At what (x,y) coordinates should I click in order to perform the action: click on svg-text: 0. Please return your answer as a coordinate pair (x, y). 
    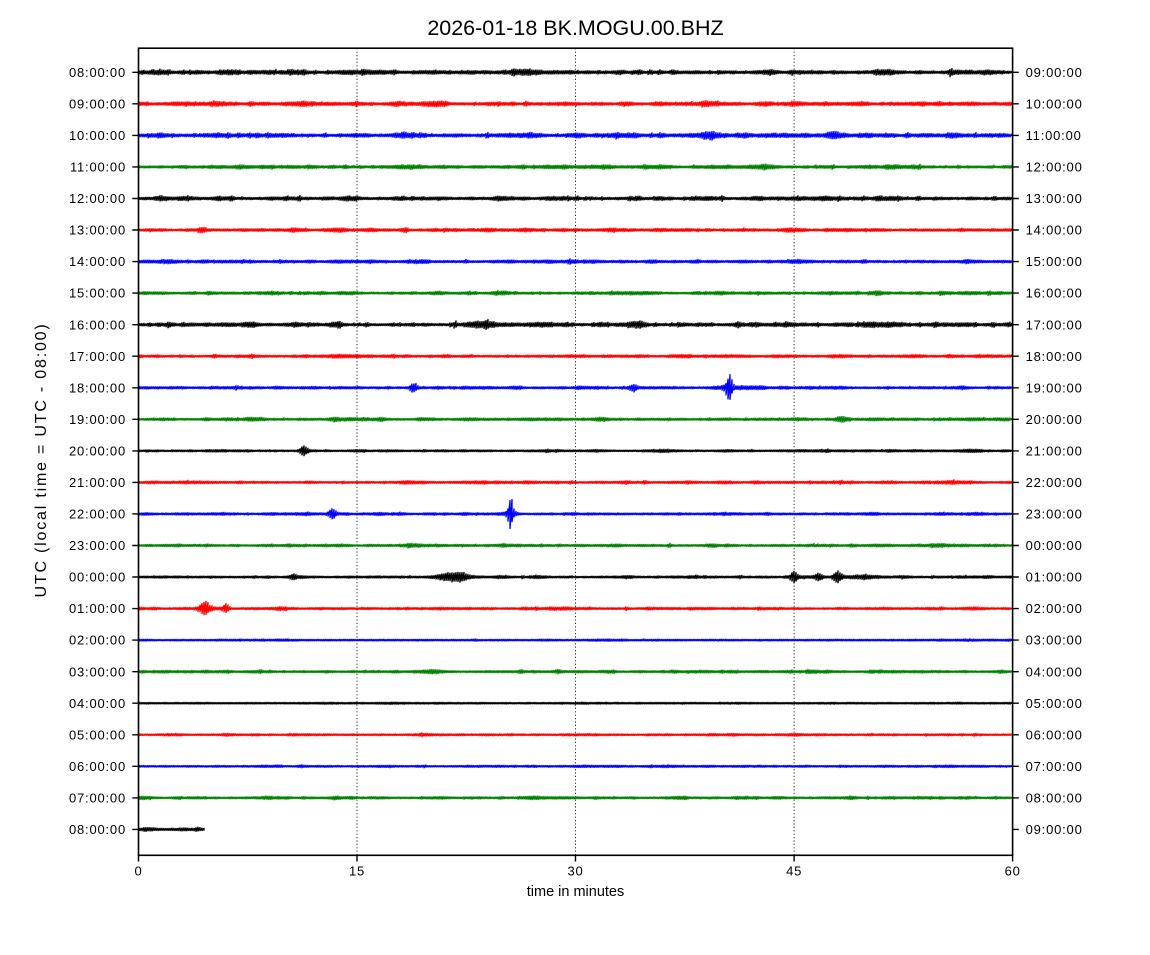
    Looking at the image, I should click on (138, 871).